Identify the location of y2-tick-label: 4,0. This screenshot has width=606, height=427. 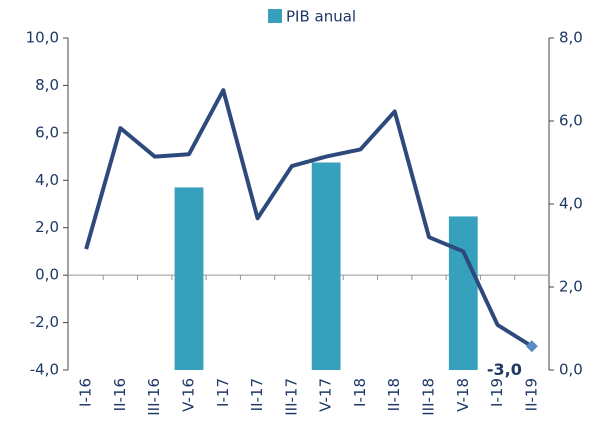
(571, 204).